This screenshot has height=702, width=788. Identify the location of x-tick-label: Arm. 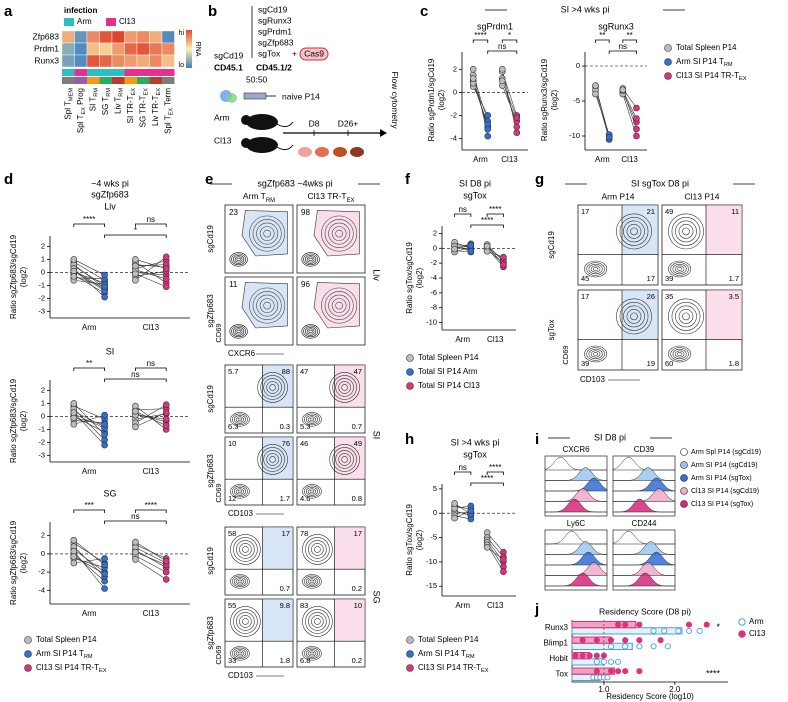
(602, 159).